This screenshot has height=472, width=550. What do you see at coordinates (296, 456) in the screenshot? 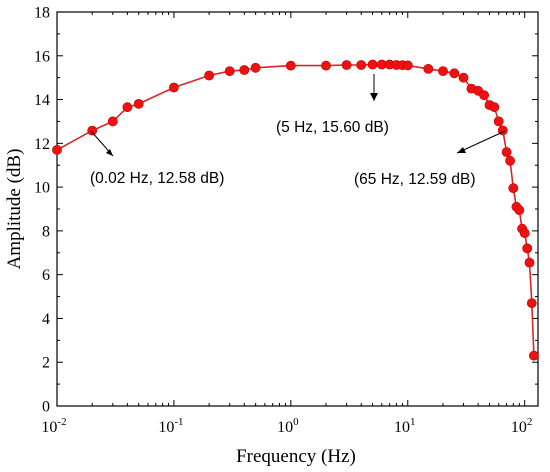
I see `x-axis-title: Frequency (Hz)` at bounding box center [296, 456].